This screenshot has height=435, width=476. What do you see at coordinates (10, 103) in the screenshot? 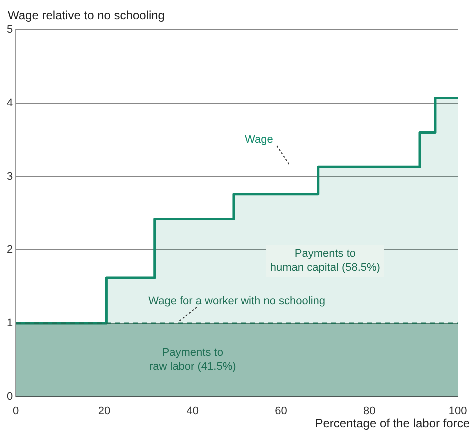
I see `y-tick-label: 4` at bounding box center [10, 103].